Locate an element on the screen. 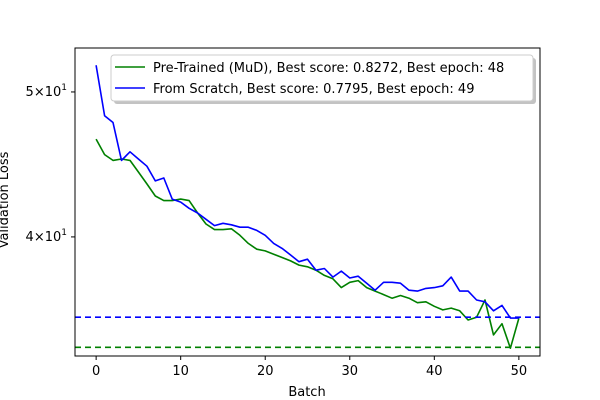  x-axis-label: Batch is located at coordinates (306, 392).